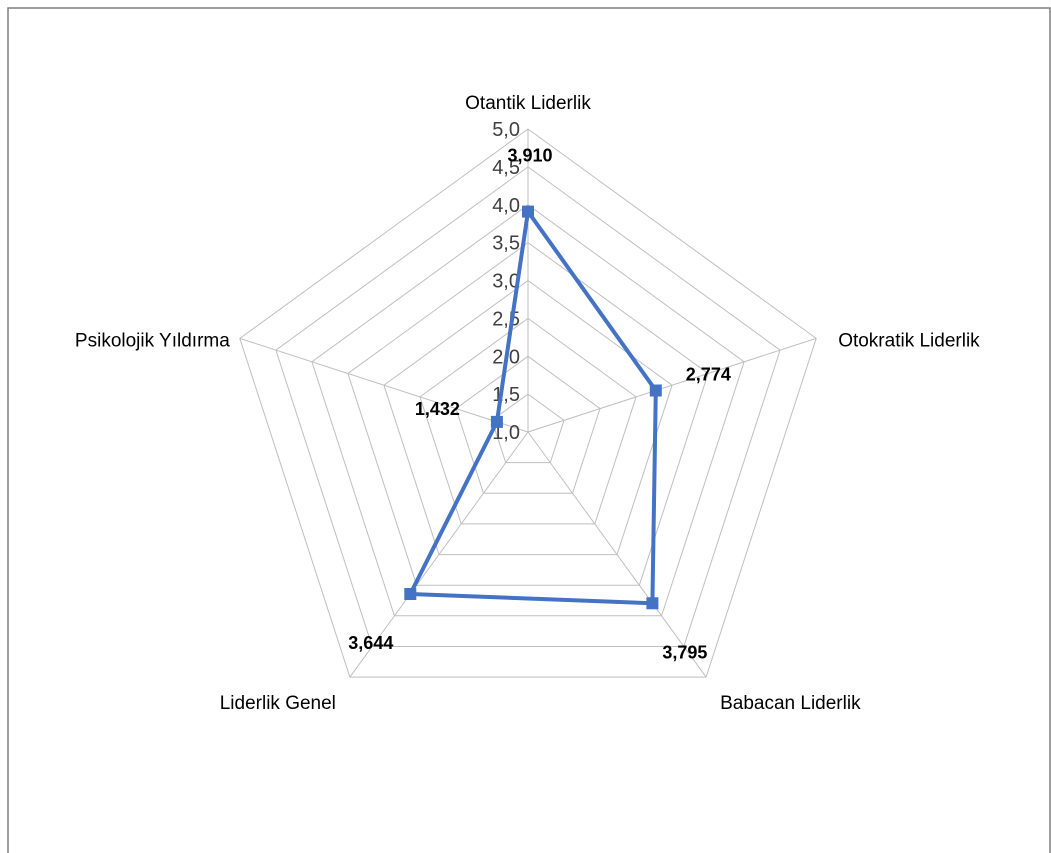 This screenshot has width=1051, height=853. I want to click on tick-label: 1,5, so click(506, 395).